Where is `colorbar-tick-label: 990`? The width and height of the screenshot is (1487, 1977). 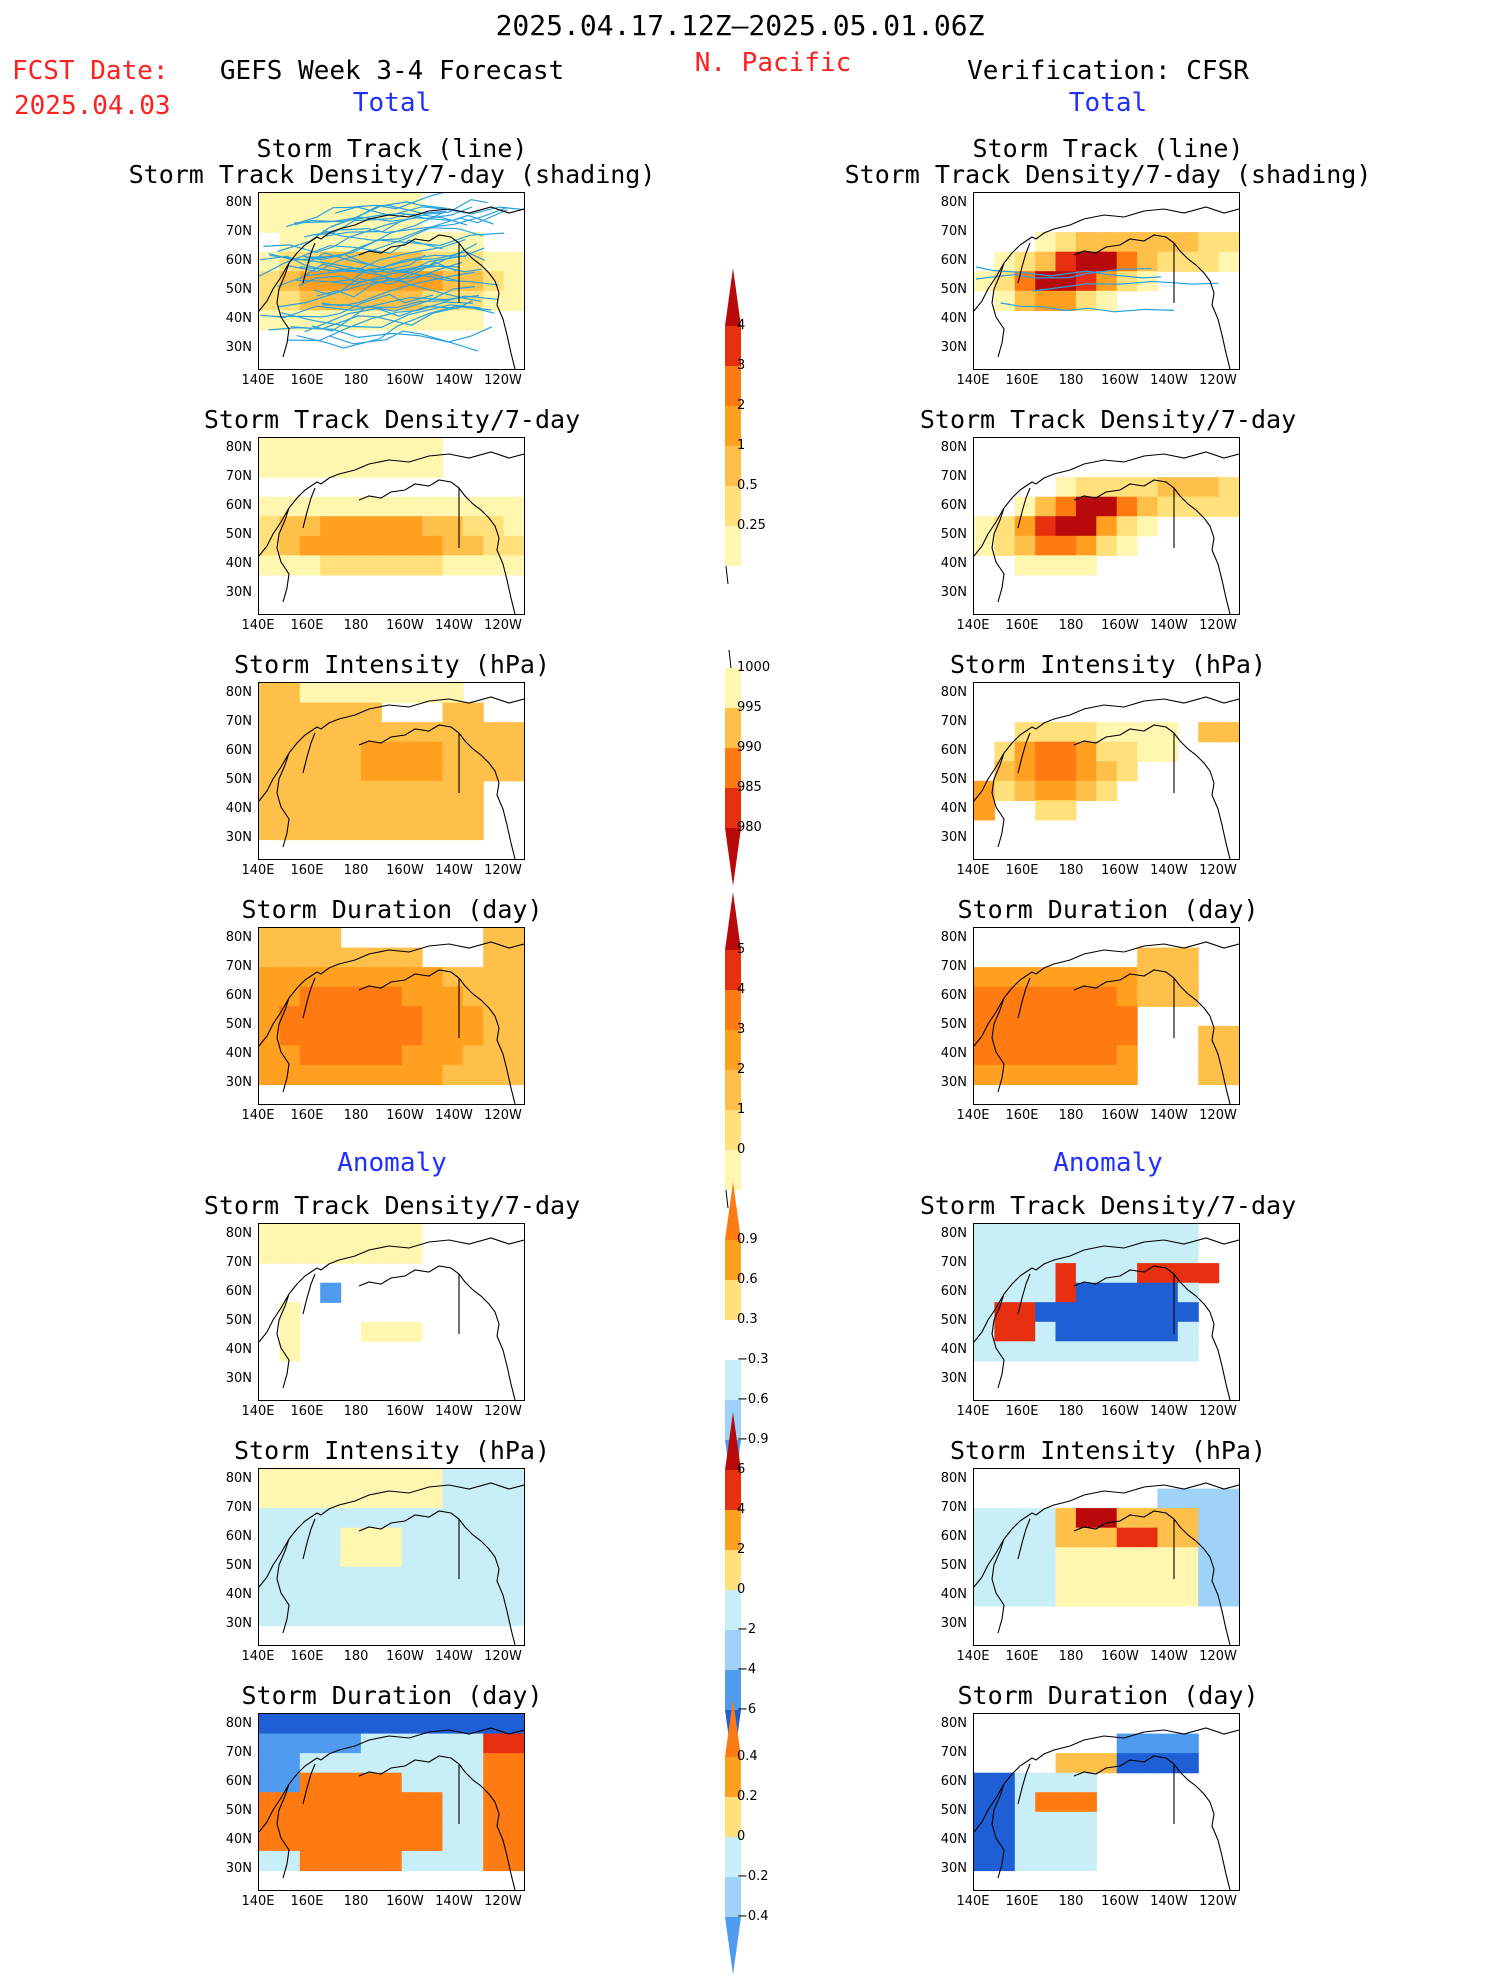
colorbar-tick-label: 990 is located at coordinates (749, 747).